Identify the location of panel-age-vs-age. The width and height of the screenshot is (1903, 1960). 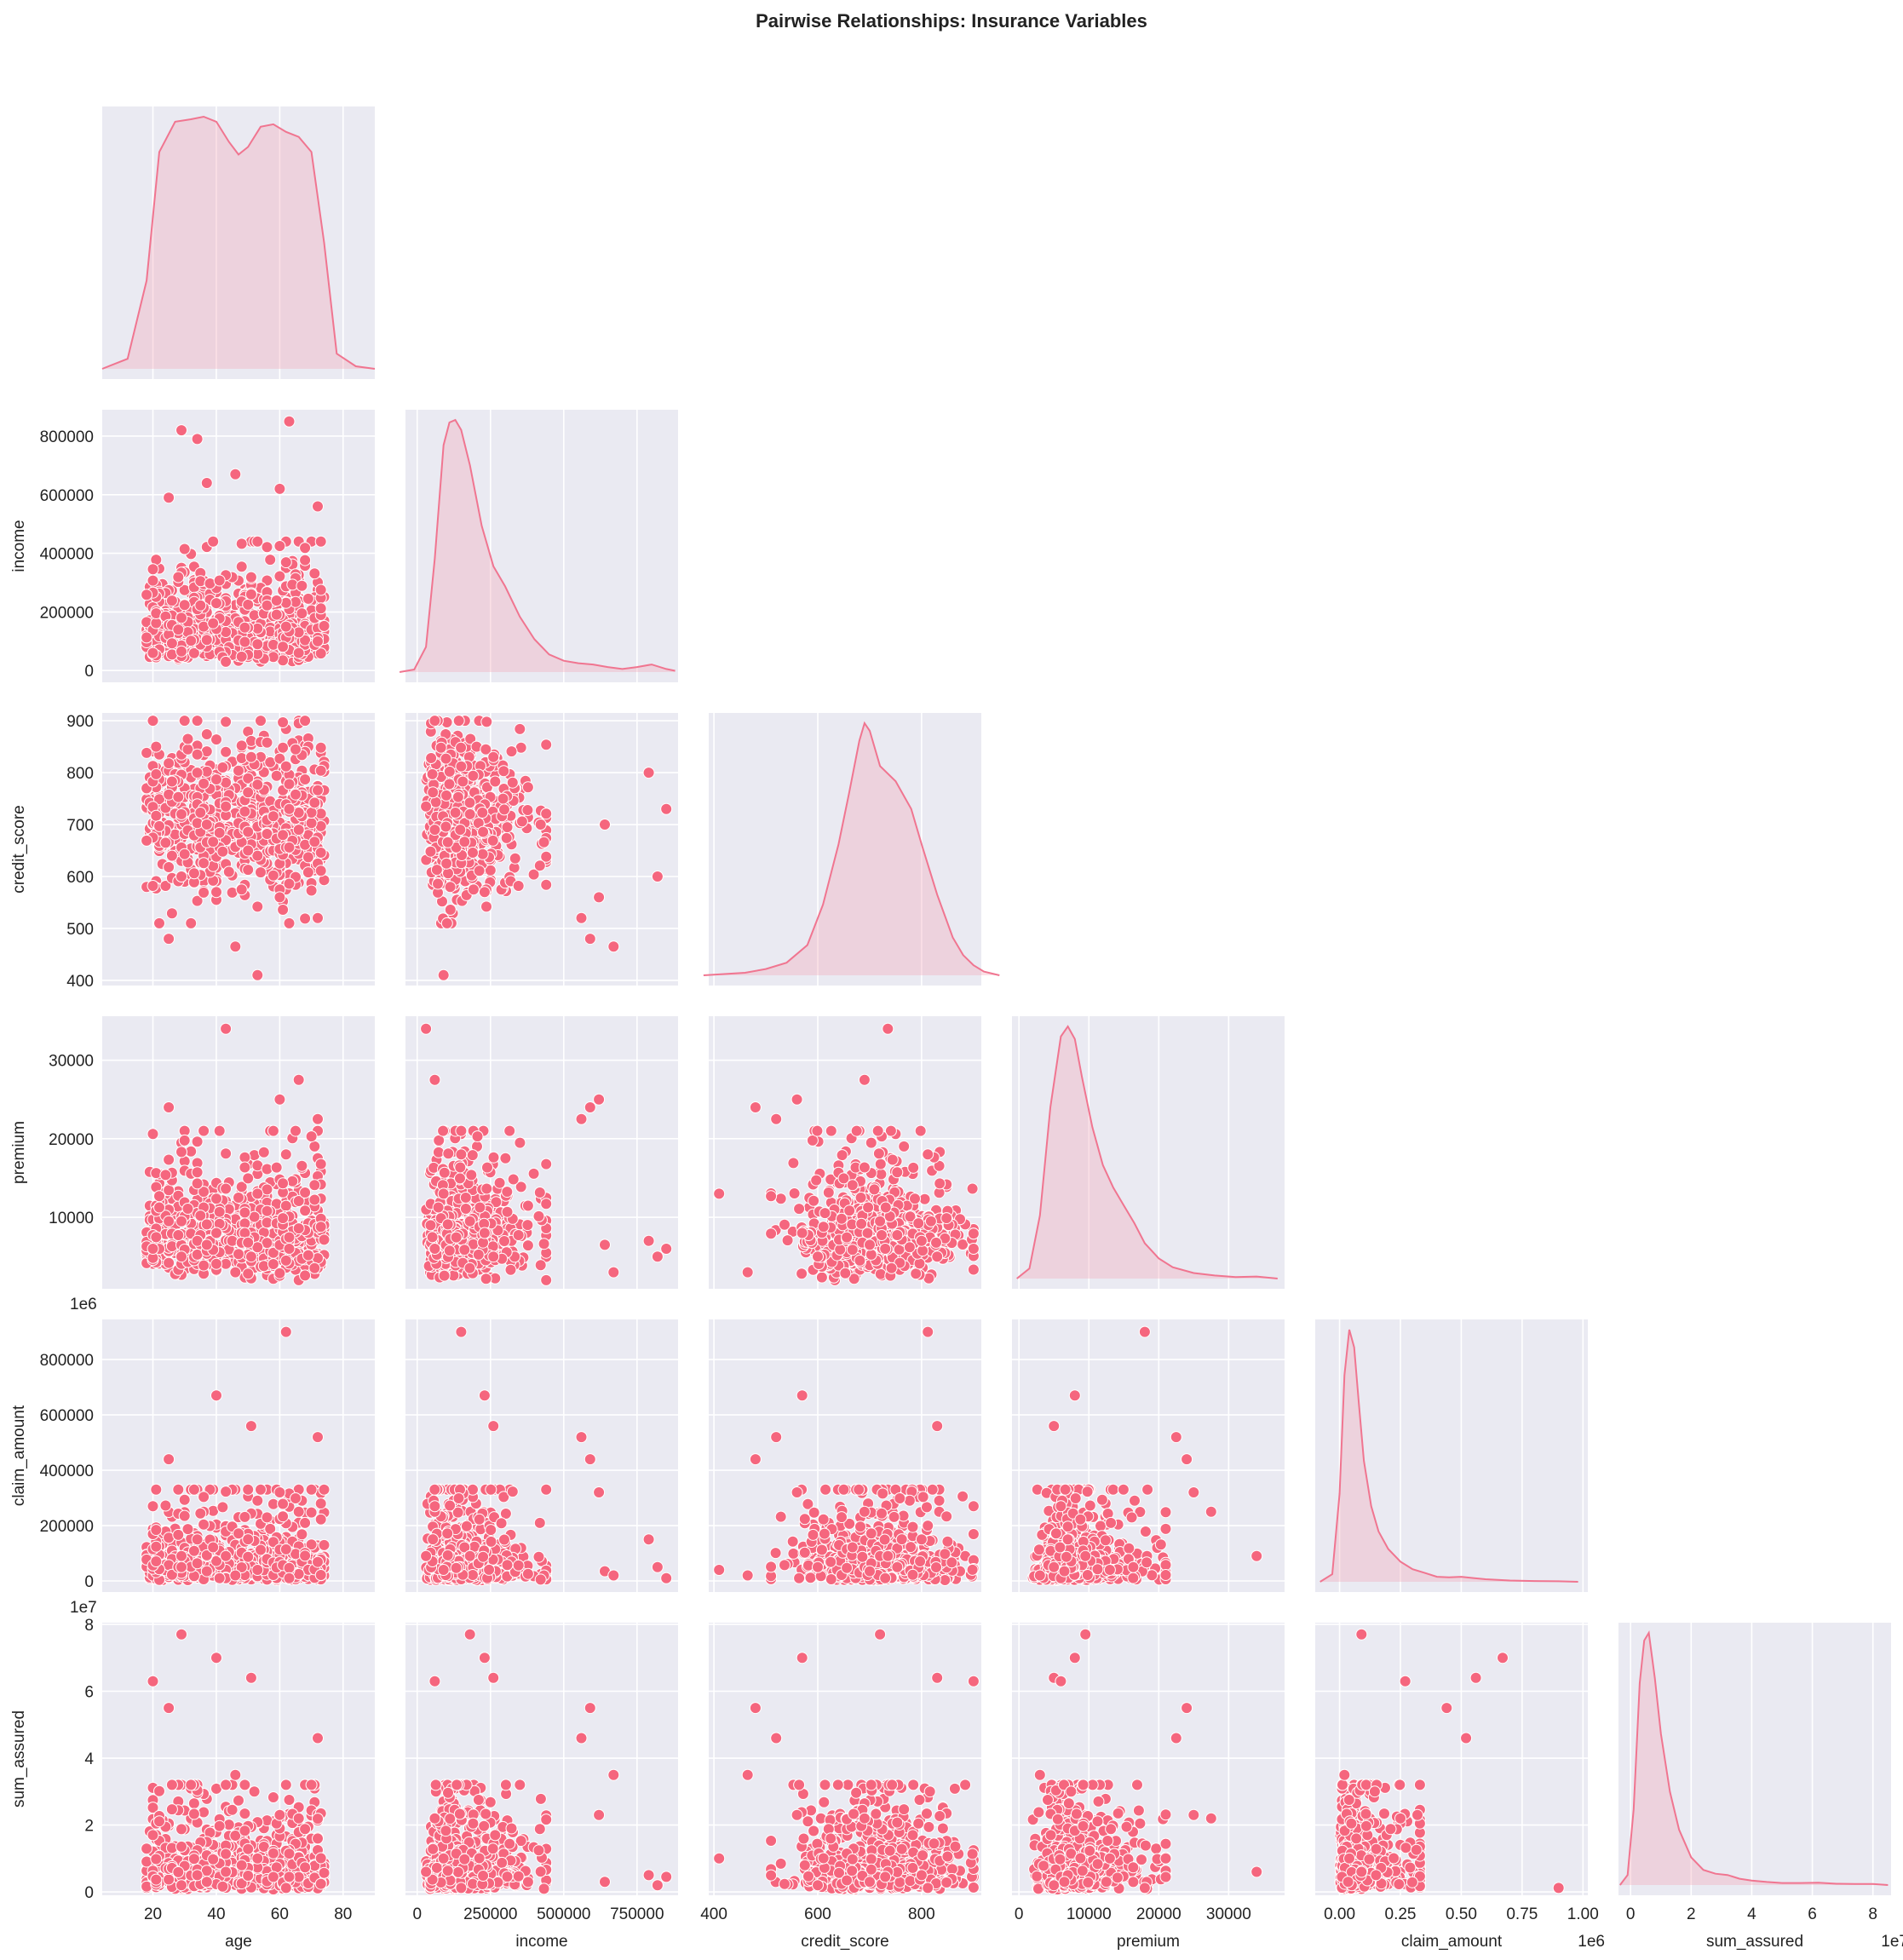
(239, 242).